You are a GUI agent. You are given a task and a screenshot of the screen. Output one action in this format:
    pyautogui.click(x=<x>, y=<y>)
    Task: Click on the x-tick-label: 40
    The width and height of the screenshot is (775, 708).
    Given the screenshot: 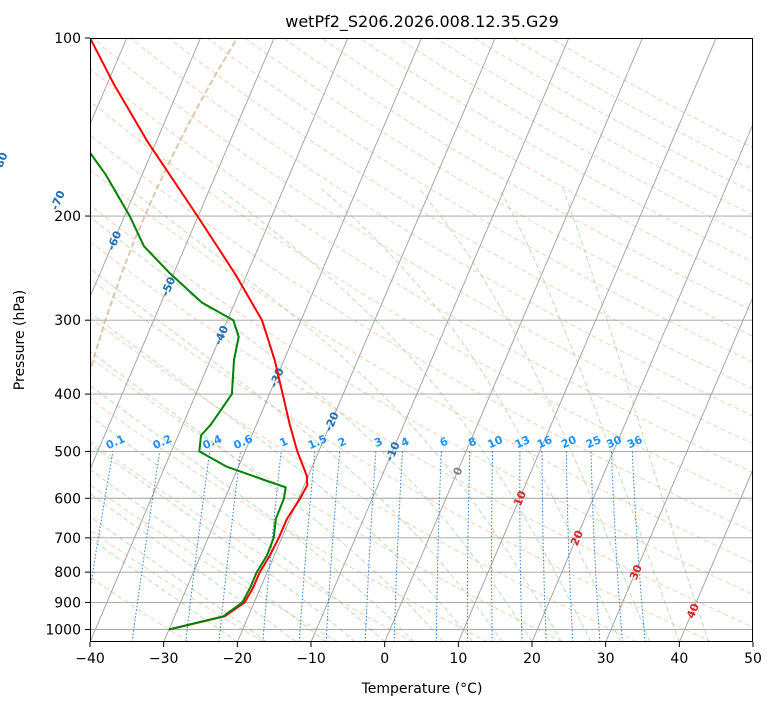 What is the action you would take?
    pyautogui.click(x=679, y=659)
    